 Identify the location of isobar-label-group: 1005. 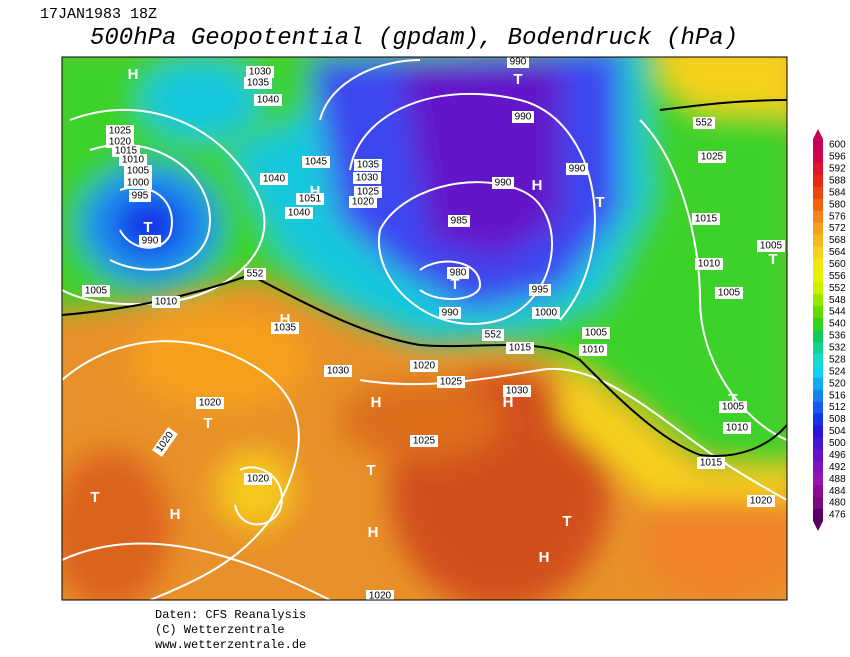
(596, 333).